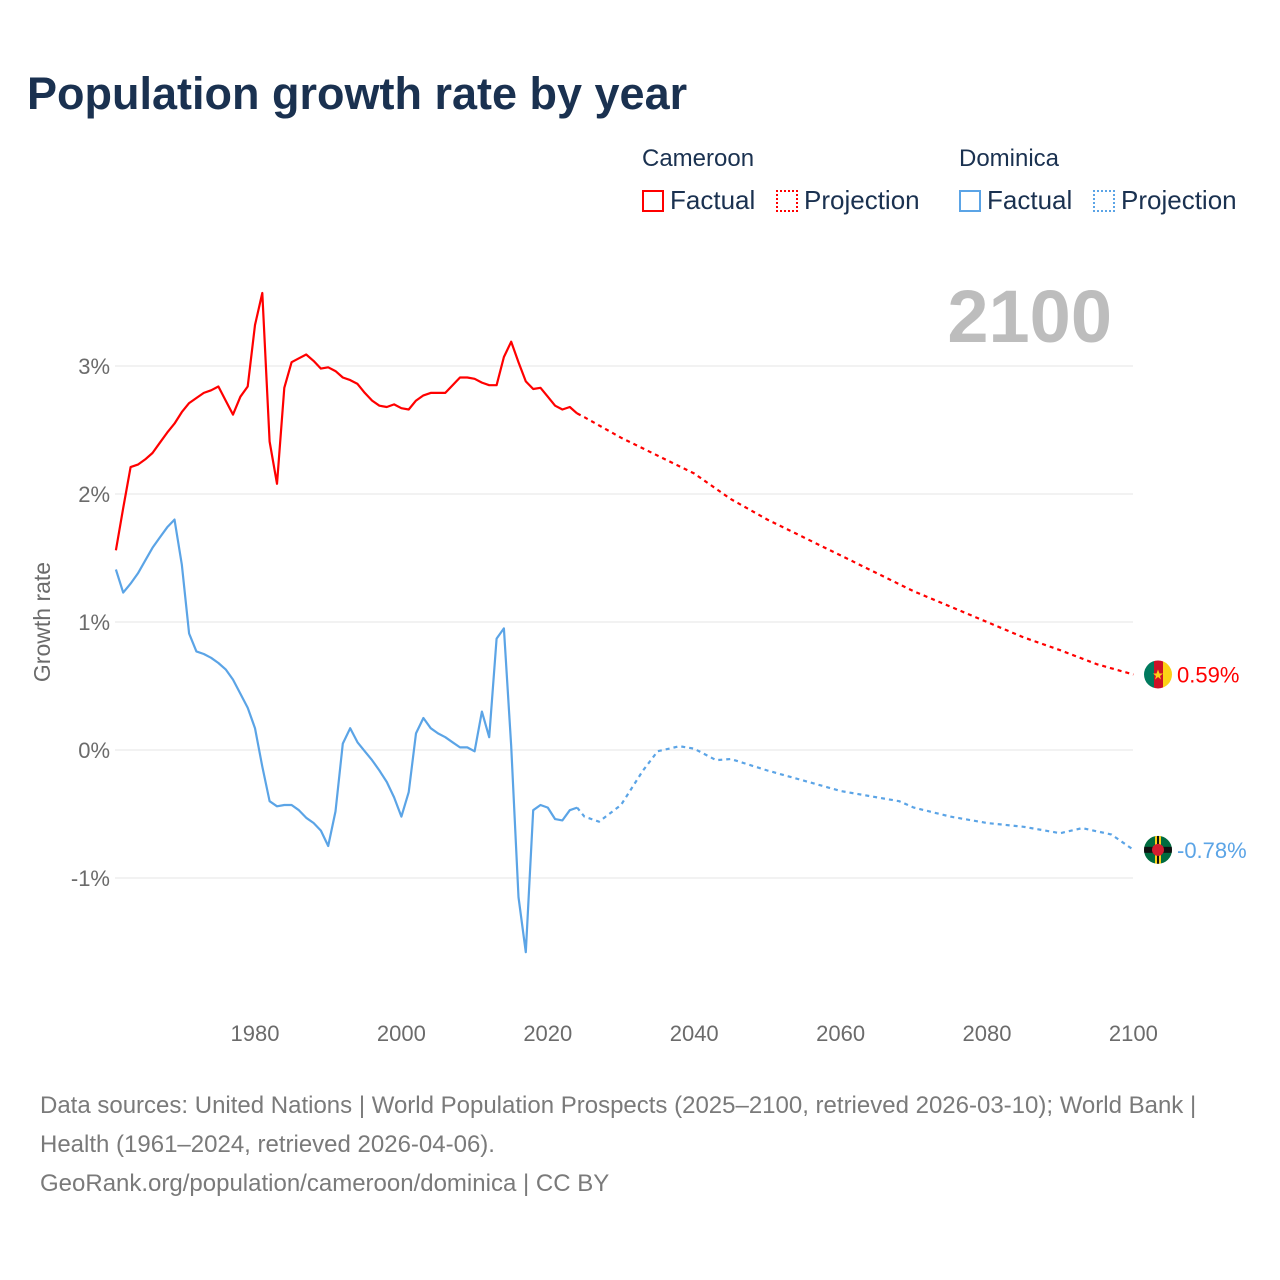 The image size is (1280, 1280). Describe the element at coordinates (1133, 1033) in the screenshot. I see `x-tick-label: 2100` at that location.